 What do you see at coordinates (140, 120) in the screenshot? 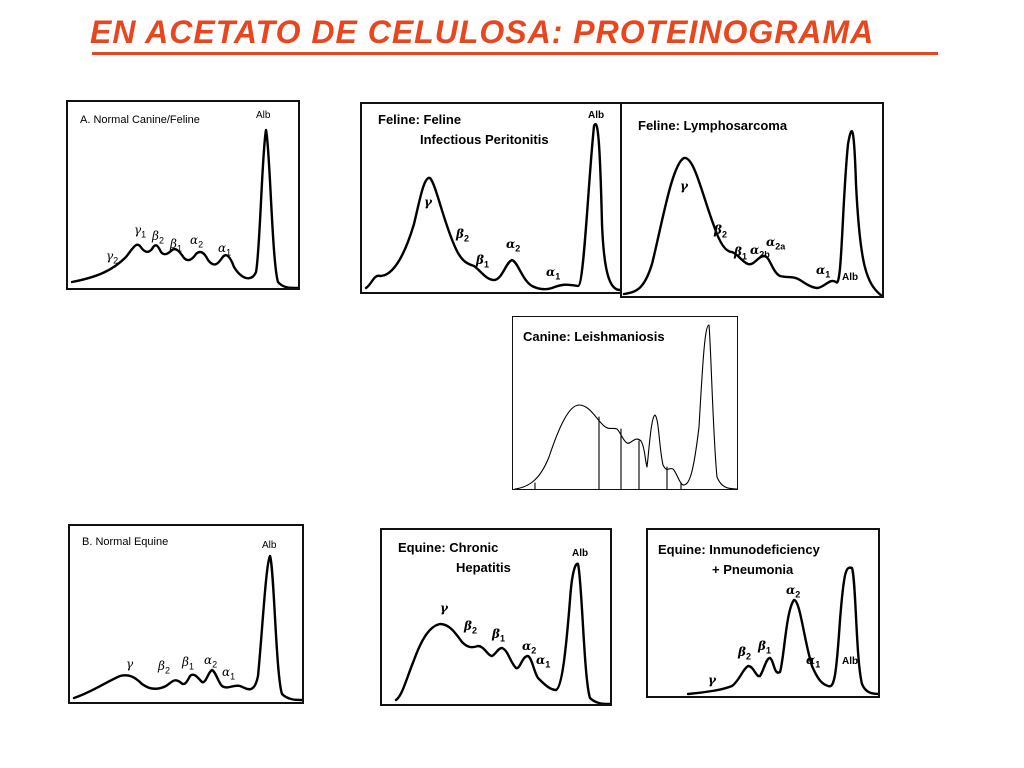
I see `panel-label: A. Normal Canine/Feline` at bounding box center [140, 120].